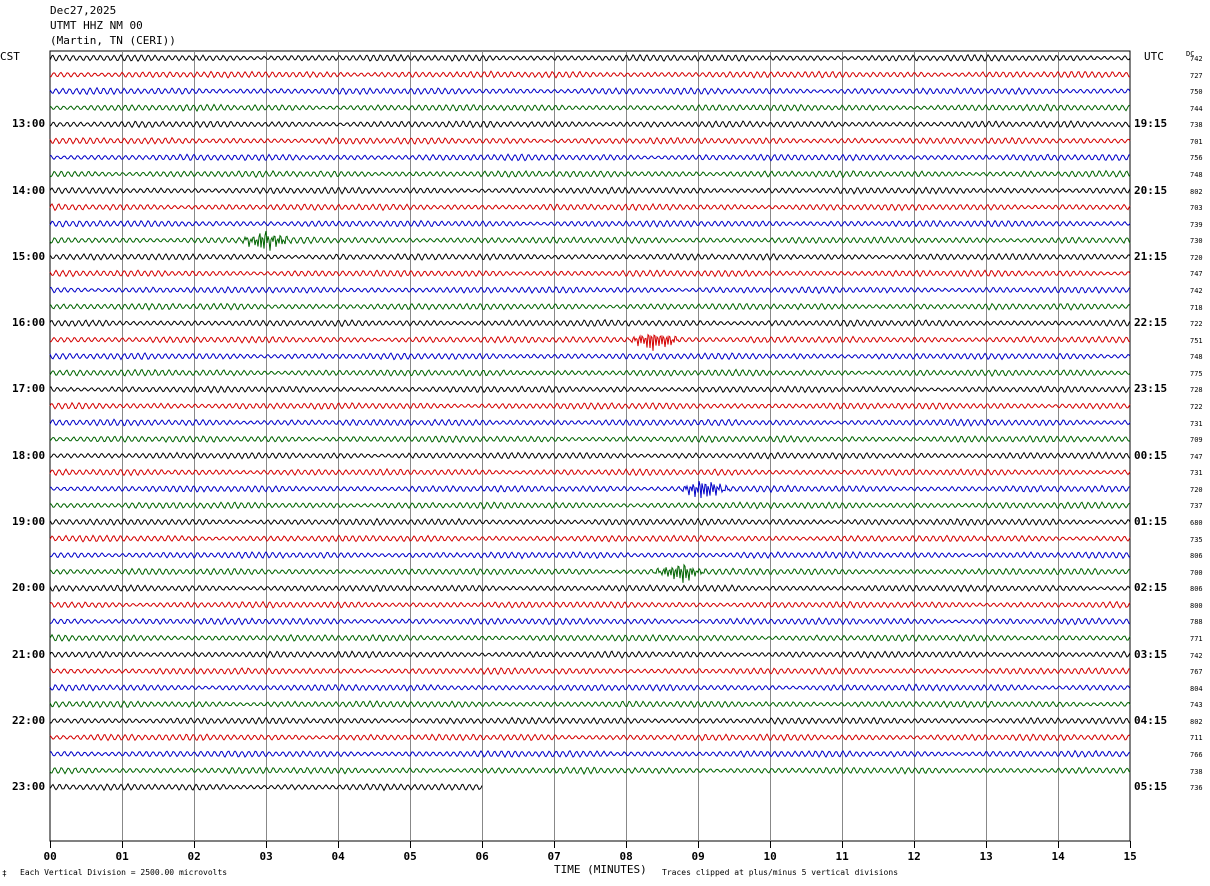 The width and height of the screenshot is (1210, 886). Describe the element at coordinates (1151, 787) in the screenshot. I see `utc-hour-label: 05:15` at that location.